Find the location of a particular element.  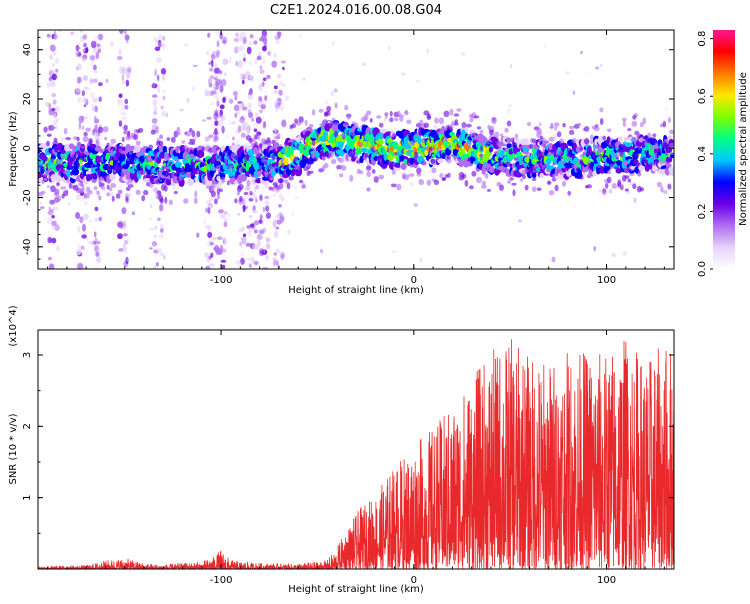

colorbar-label: Normalized spectral amplitude is located at coordinates (743, 149).